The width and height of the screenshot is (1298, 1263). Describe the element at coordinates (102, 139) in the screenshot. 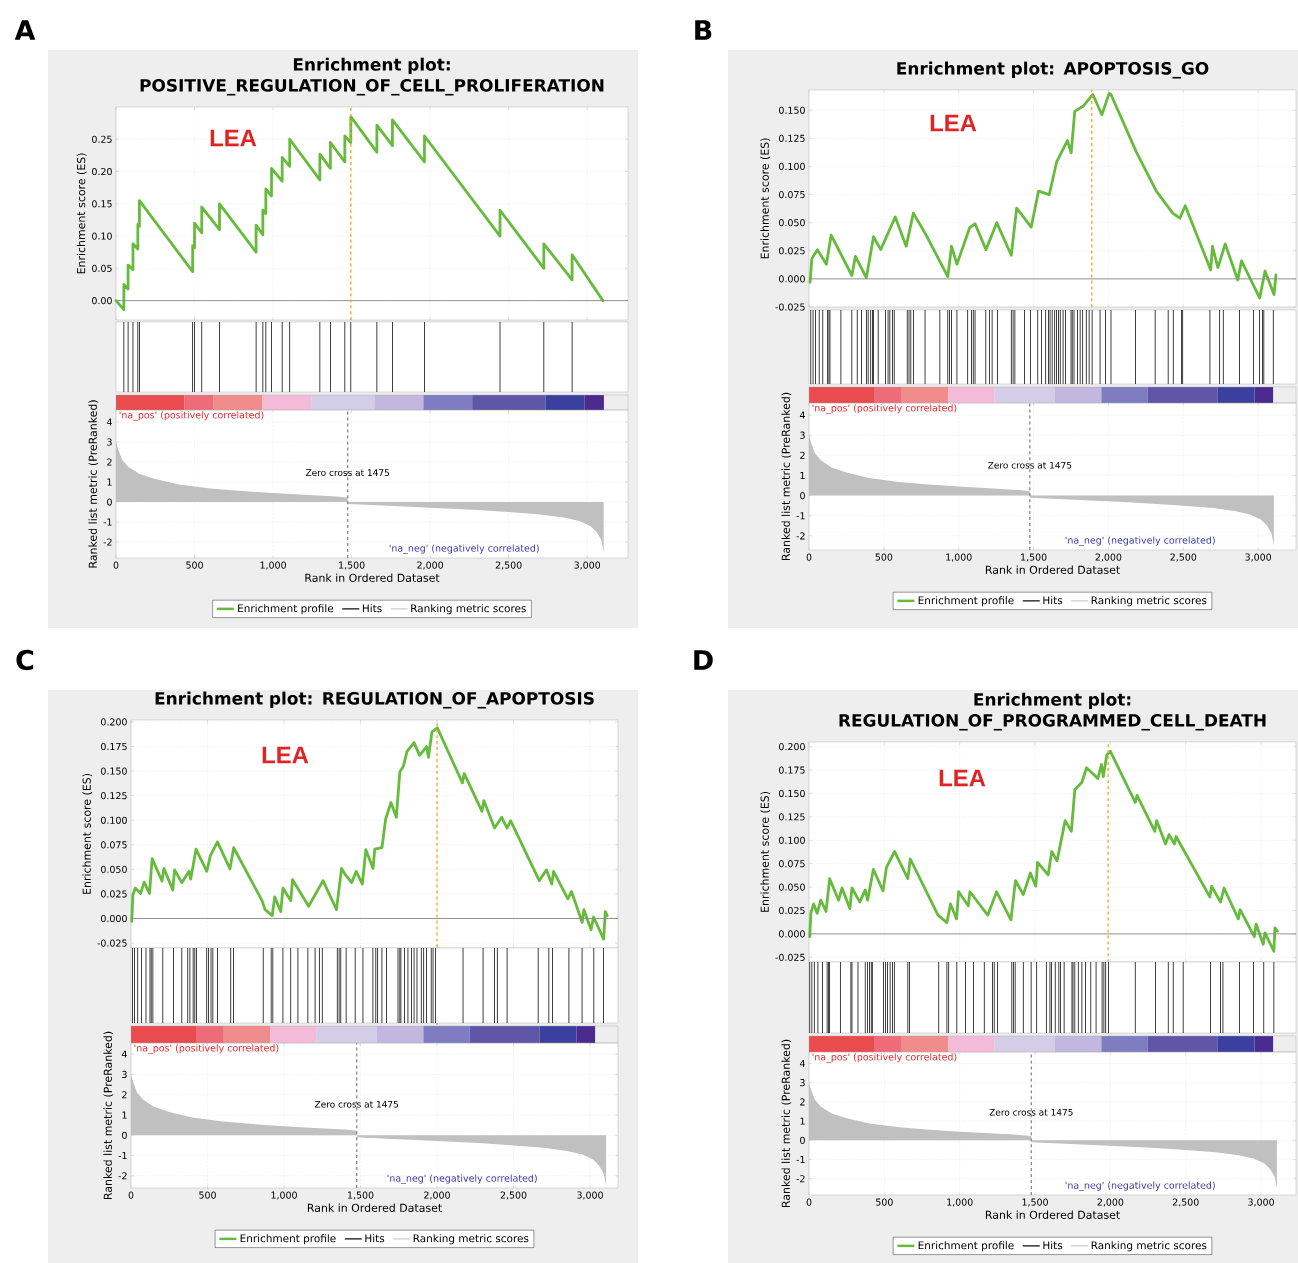

I see `y-tick-label: 0.25` at that location.